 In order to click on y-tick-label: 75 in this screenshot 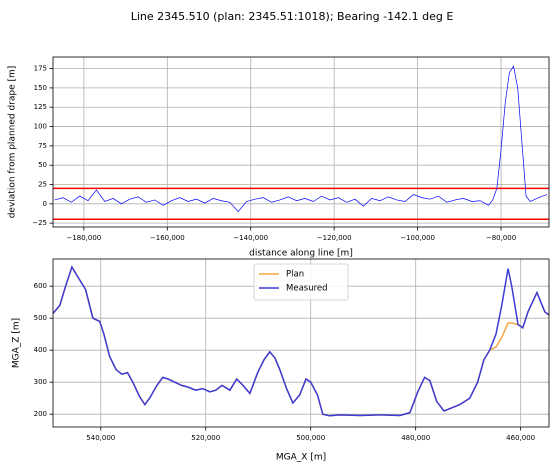, I will do `click(42, 146)`.